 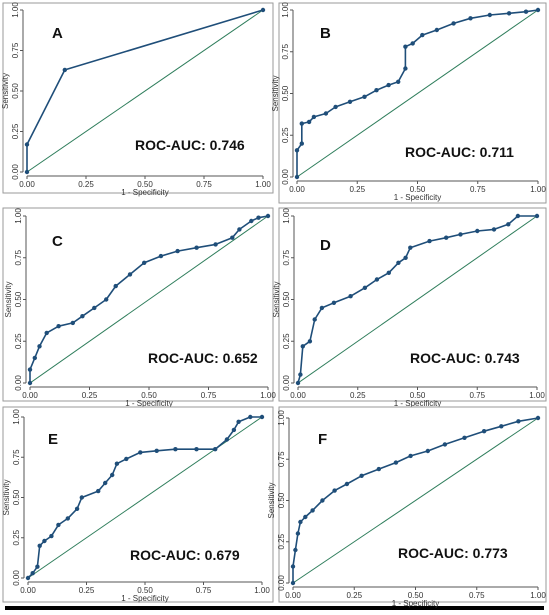 What do you see at coordinates (87, 590) in the screenshot?
I see `x-tick-label: 0.25` at bounding box center [87, 590].